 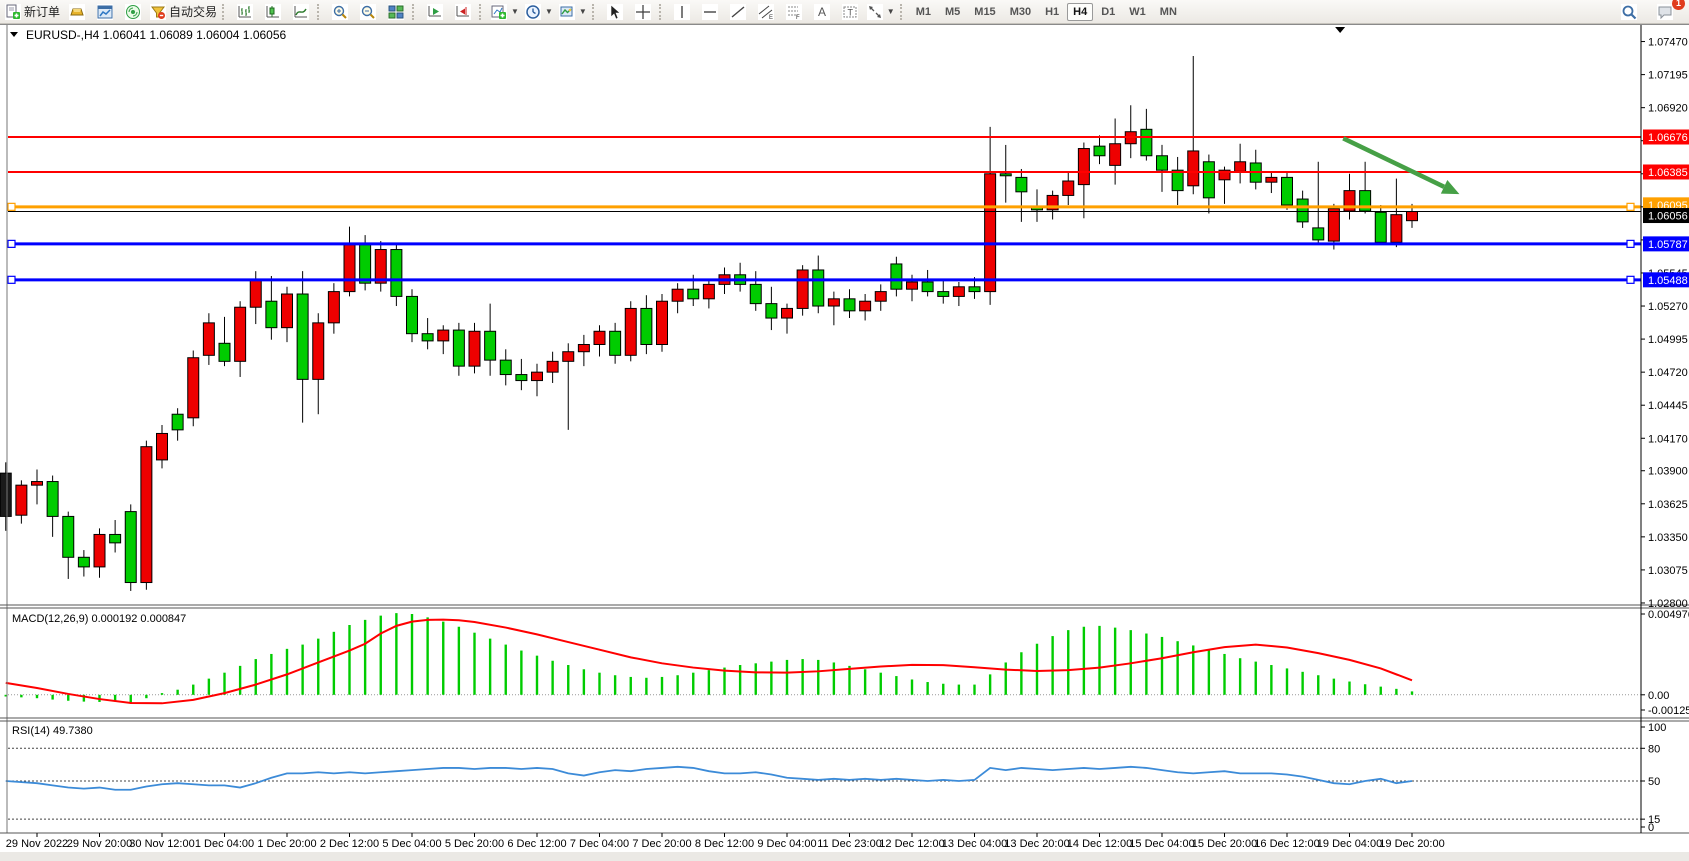 I want to click on svg-text: 1.03625, so click(x=1668, y=505).